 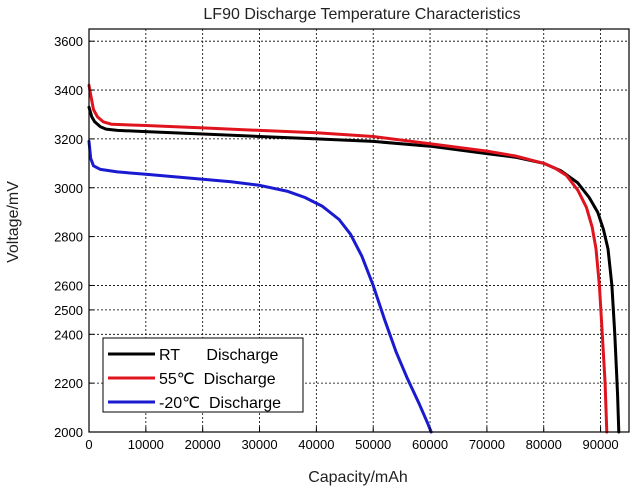 I want to click on x-tick-label: 40000, so click(x=316, y=444).